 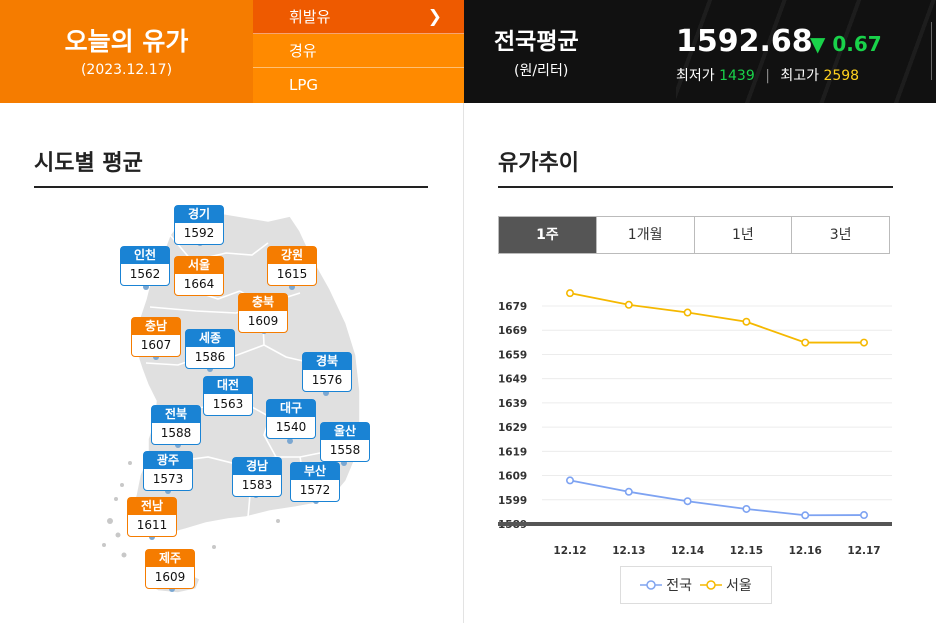 What do you see at coordinates (152, 525) in the screenshot?
I see `region-price: 1611` at bounding box center [152, 525].